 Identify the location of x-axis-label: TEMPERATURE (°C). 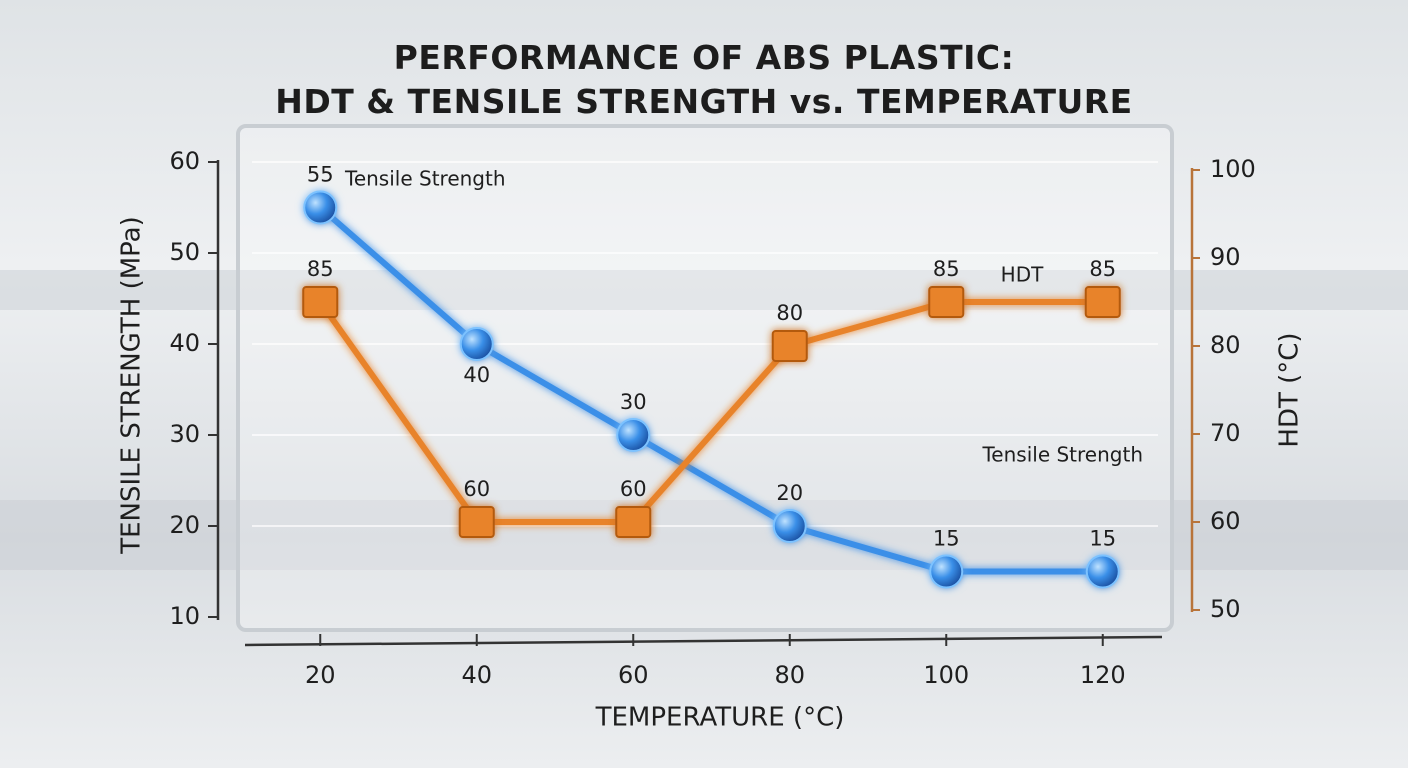
(720, 718).